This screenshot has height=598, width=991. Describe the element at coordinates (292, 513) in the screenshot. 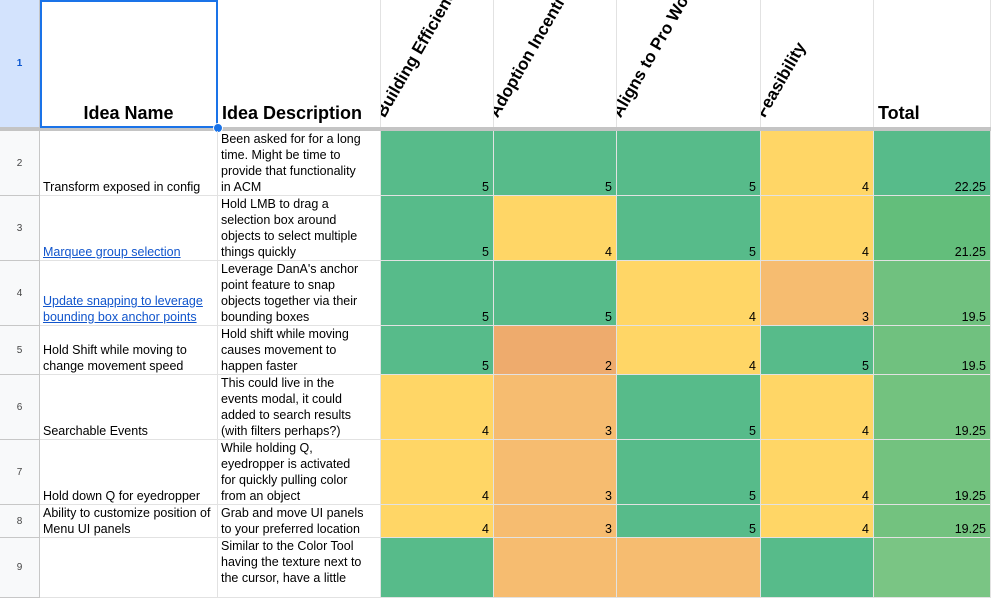

I see `description-line: Grab and move UI panels` at that location.